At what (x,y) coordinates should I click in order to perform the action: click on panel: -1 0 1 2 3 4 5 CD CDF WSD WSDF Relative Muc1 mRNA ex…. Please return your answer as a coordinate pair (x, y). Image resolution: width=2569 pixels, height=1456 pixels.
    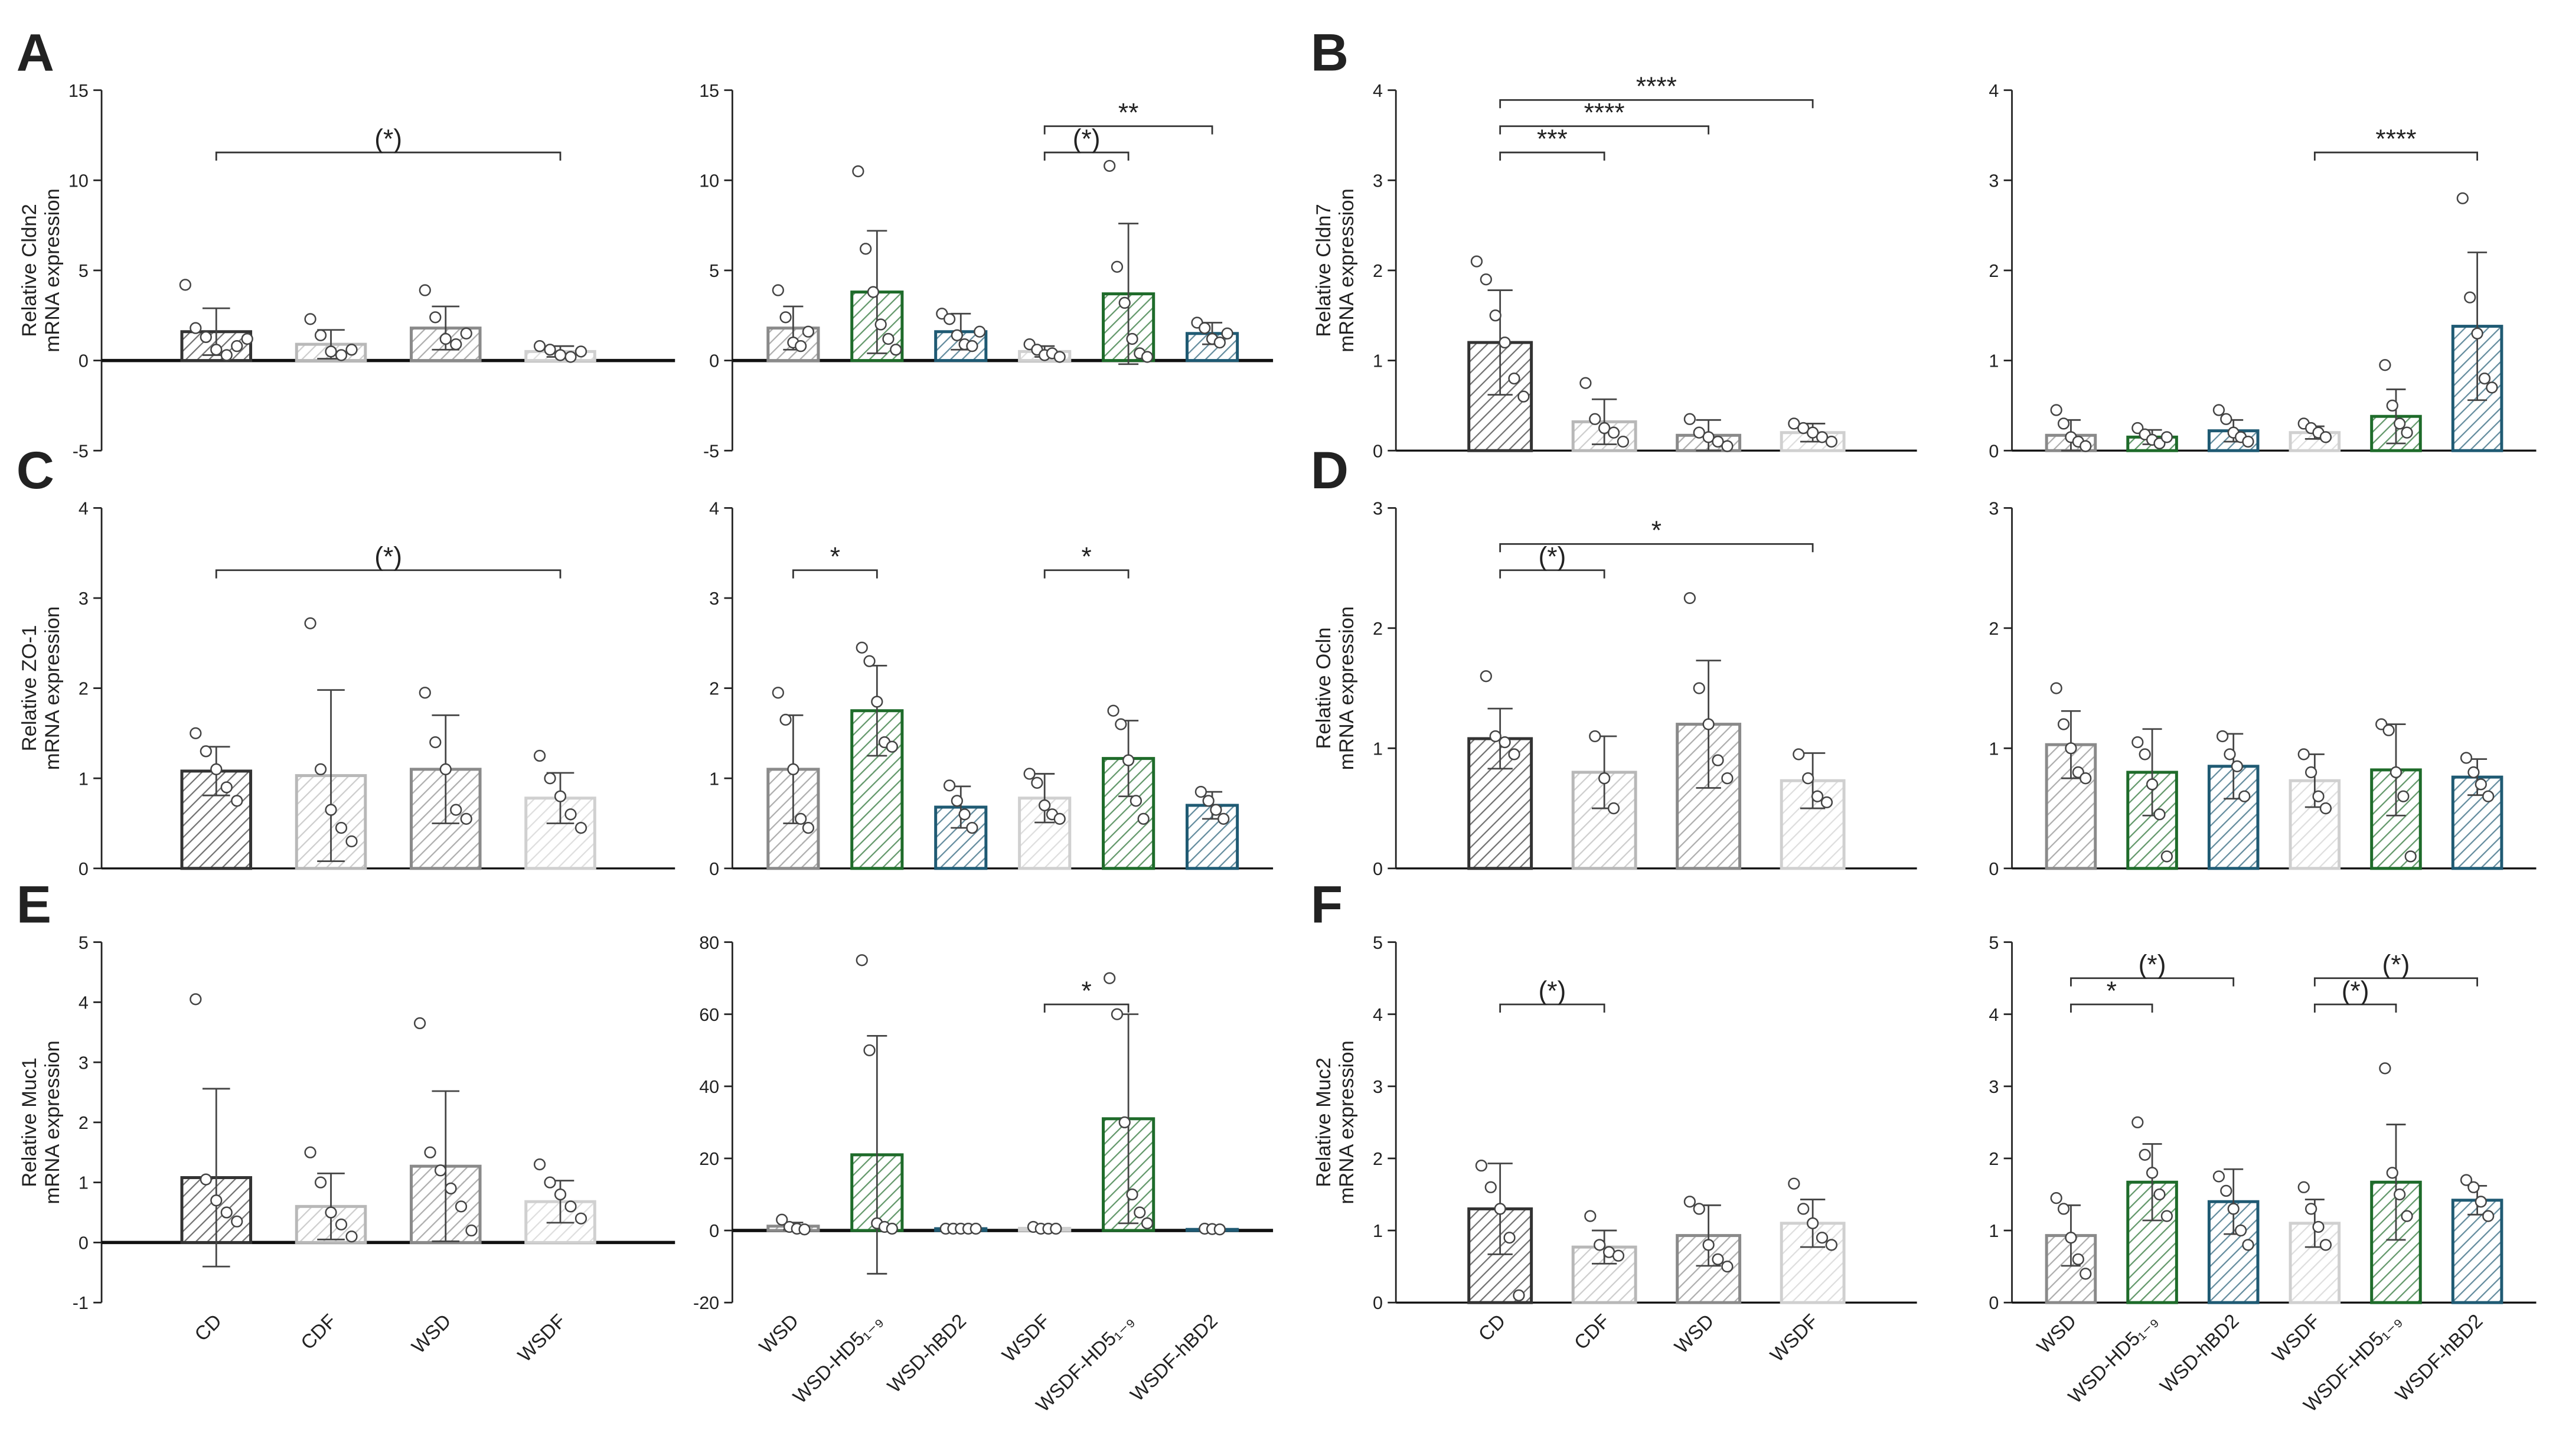
    Looking at the image, I should click on (346, 1120).